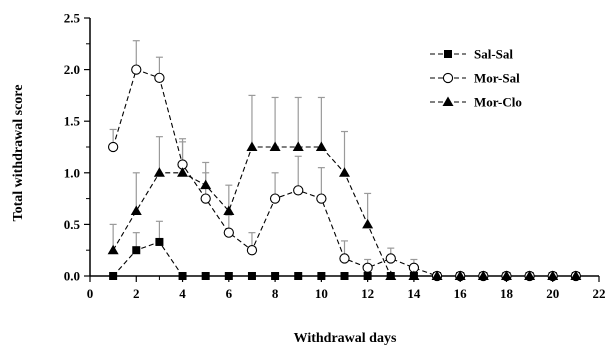  Describe the element at coordinates (507, 293) in the screenshot. I see `x-tick-label: 18` at that location.